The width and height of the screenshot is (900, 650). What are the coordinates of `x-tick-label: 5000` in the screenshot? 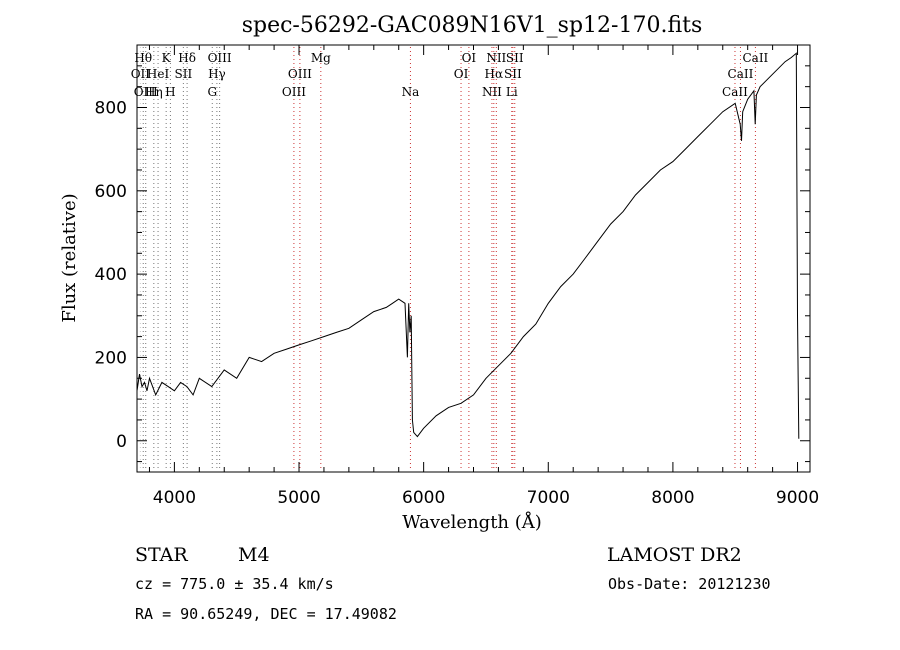 It's located at (298, 498).